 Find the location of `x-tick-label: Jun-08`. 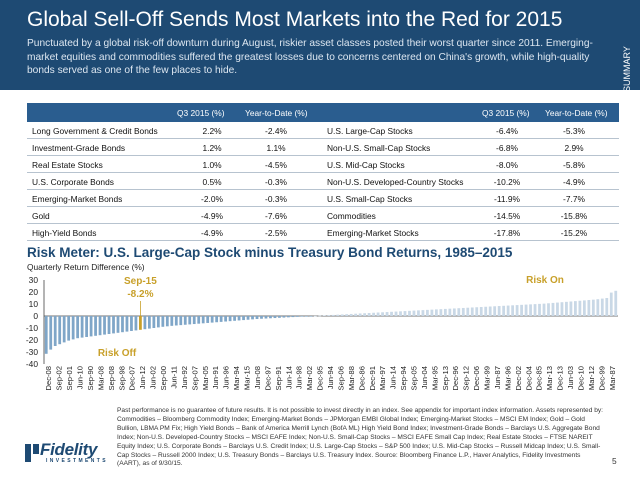

x-tick-label: Jun-08 is located at coordinates (257, 377).